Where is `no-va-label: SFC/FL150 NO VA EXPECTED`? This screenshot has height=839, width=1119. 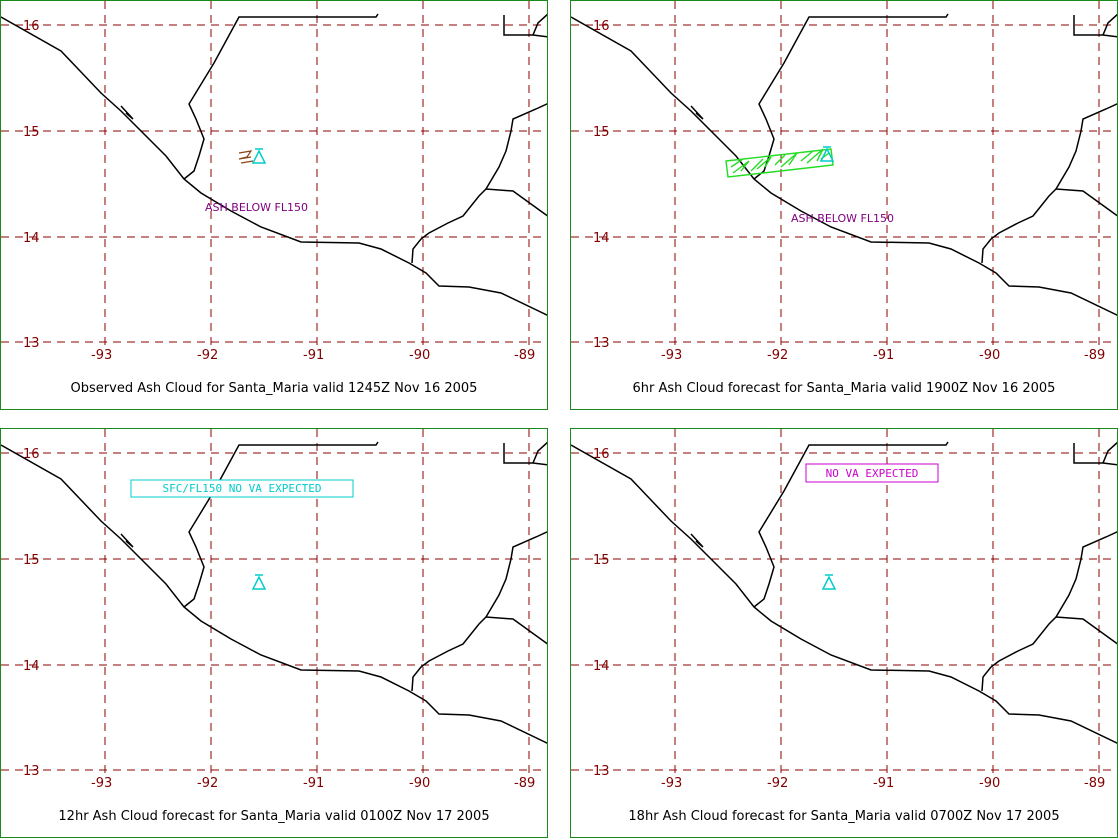
no-va-label: SFC/FL150 NO VA EXPECTED is located at coordinates (242, 488).